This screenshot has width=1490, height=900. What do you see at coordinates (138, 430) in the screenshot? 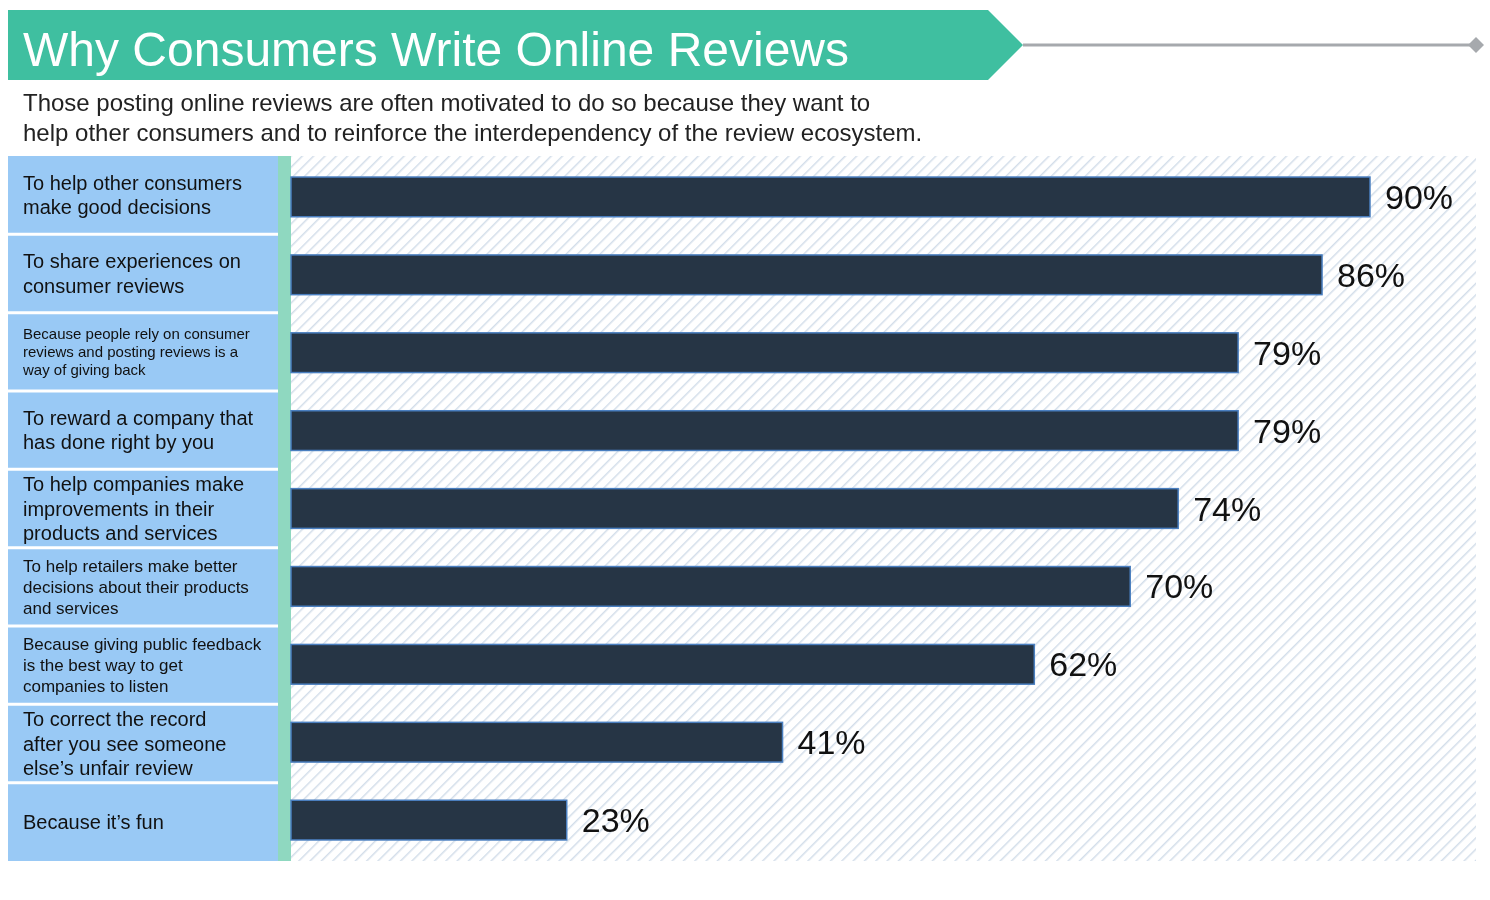
I see `y-tick-label: To reward a company that has done right by you` at bounding box center [138, 430].